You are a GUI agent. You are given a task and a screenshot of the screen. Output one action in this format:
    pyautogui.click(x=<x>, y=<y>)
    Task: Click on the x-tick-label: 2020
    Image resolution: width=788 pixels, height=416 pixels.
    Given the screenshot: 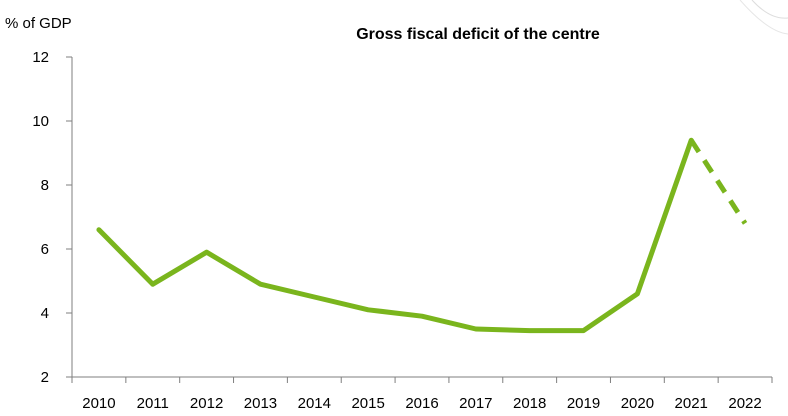 What is the action you would take?
    pyautogui.click(x=637, y=403)
    